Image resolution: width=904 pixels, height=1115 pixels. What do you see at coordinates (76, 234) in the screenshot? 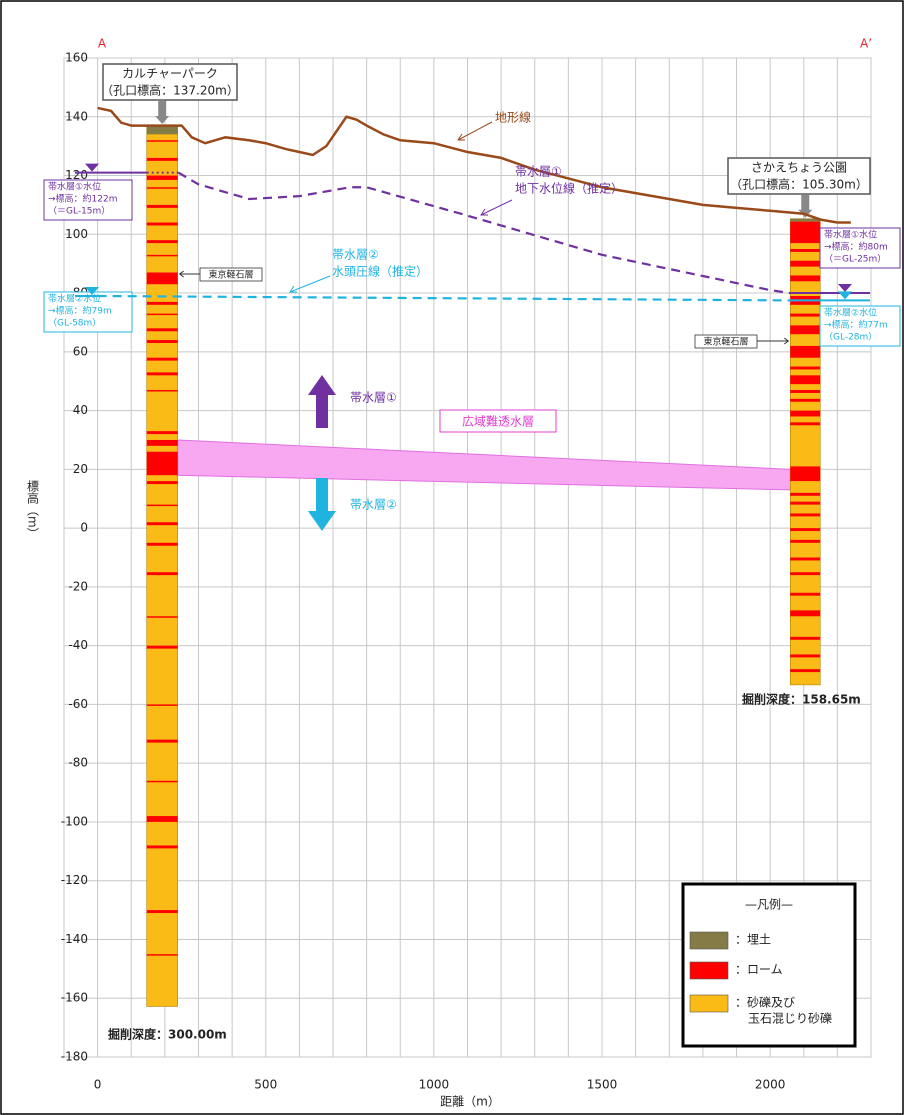
I see `y-tick-label: 100` at bounding box center [76, 234].